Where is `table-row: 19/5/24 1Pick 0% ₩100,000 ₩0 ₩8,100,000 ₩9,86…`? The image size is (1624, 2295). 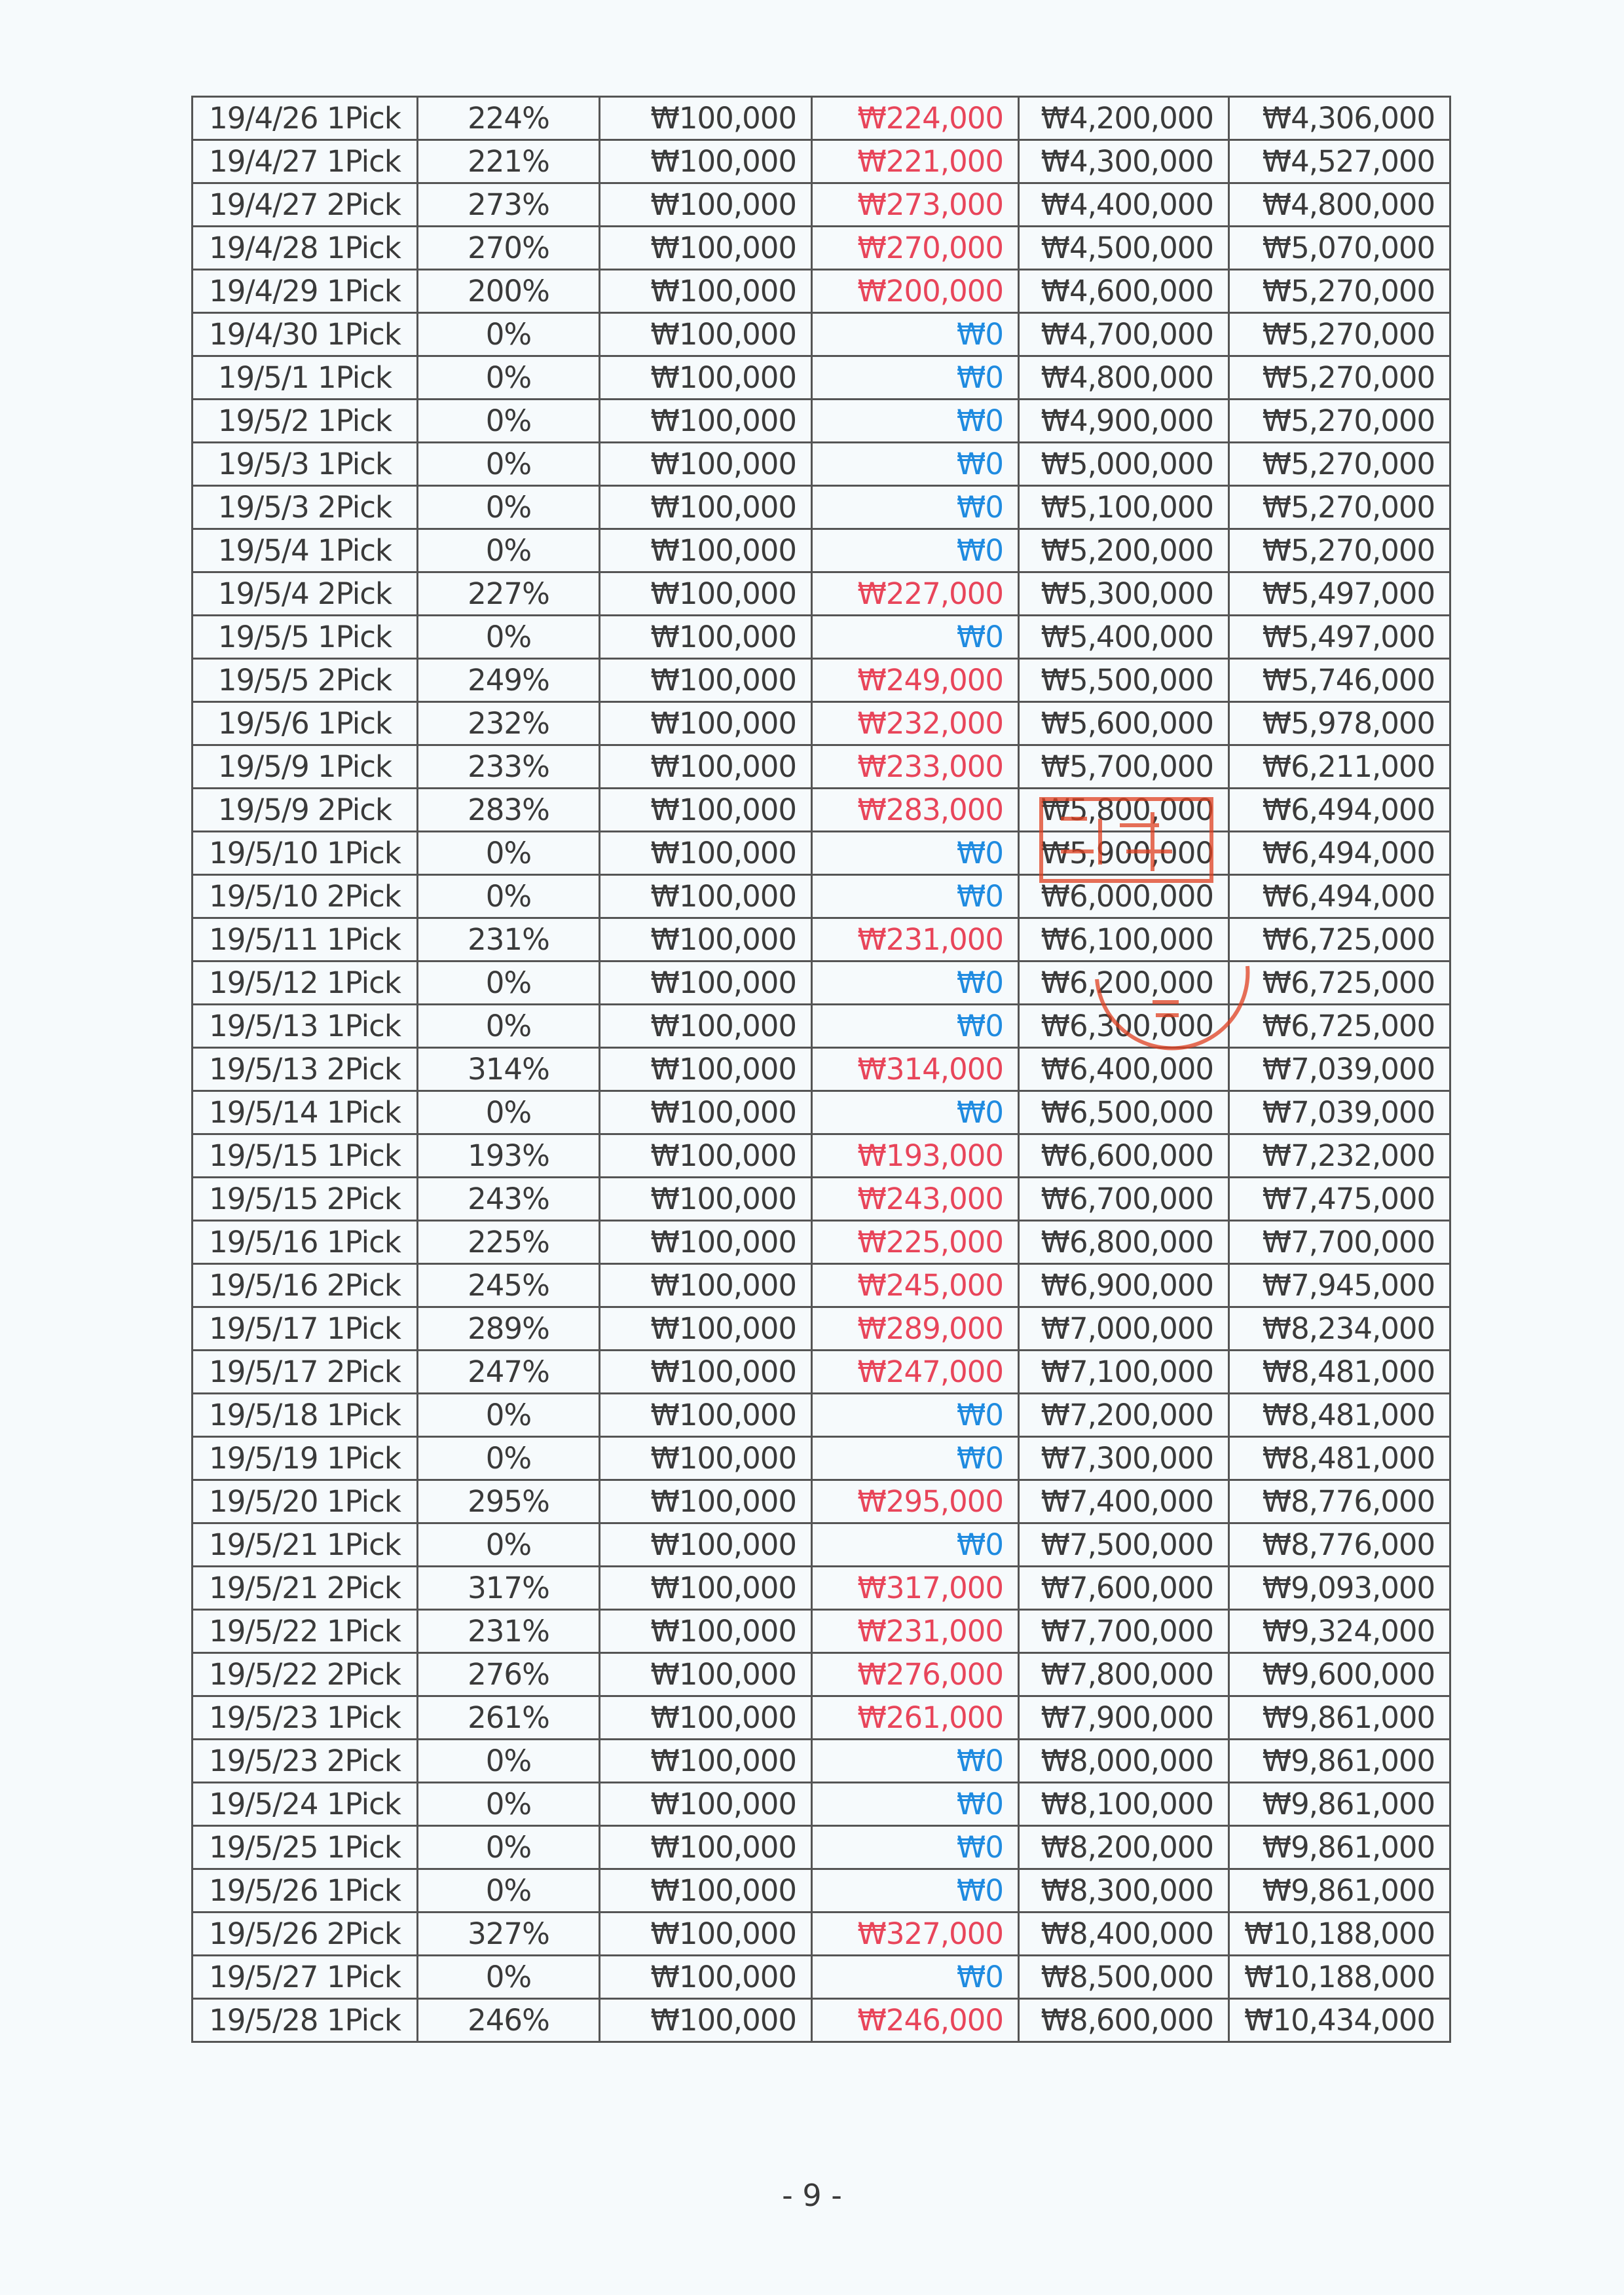
table-row: 19/5/24 1Pick 0% ₩100,000 ₩0 ₩8,100,000 ₩9,86… is located at coordinates (821, 1804).